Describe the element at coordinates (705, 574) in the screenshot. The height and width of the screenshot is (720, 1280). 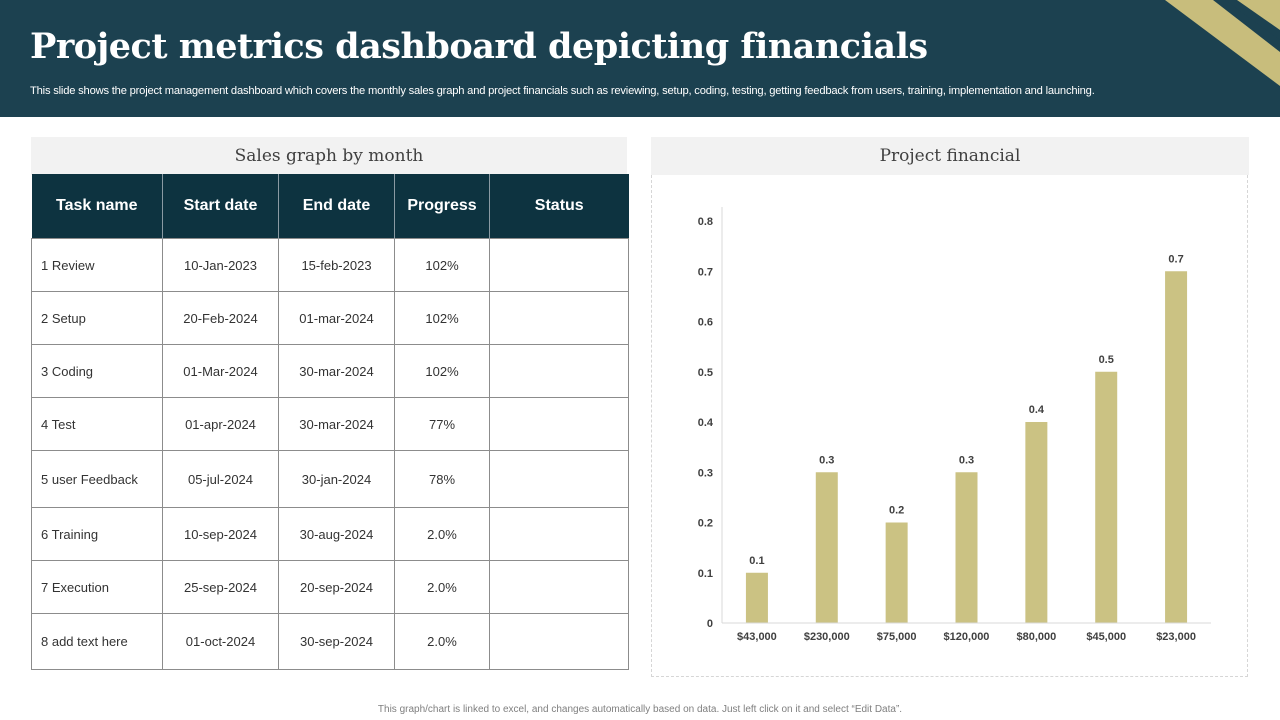
I see `y-tick-label: 0.1` at that location.